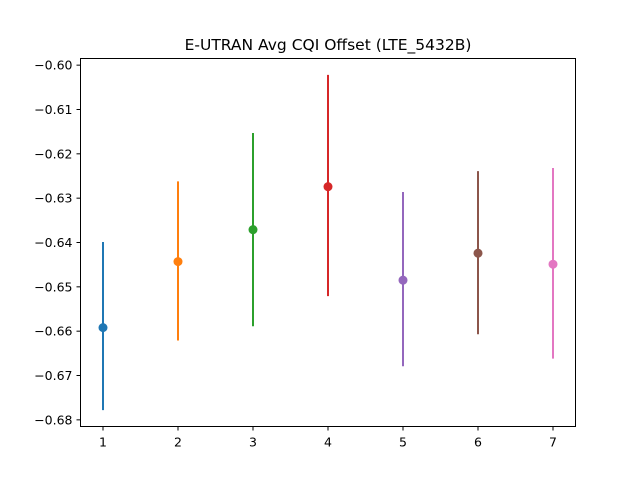 Image resolution: width=640 pixels, height=480 pixels. What do you see at coordinates (328, 45) in the screenshot?
I see `chart-title: E-UTRAN Avg CQI Offset (LTE_5432B)` at bounding box center [328, 45].